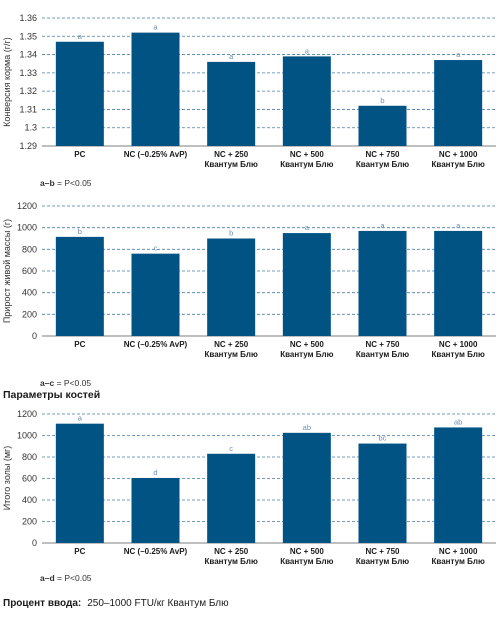 Image resolution: width=500 pixels, height=619 pixels. What do you see at coordinates (66, 578) in the screenshot?
I see `chart-3-significance-note: a–d = P<0.05` at bounding box center [66, 578].